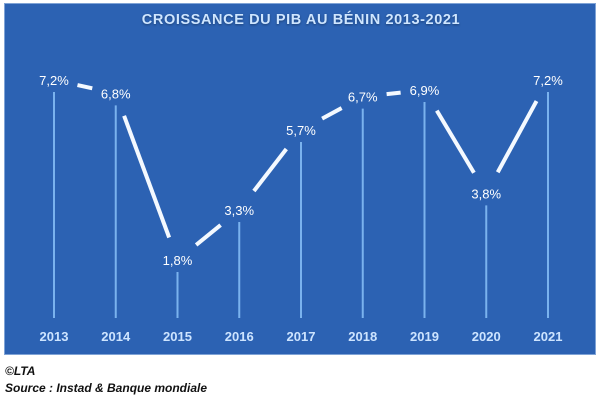 This screenshot has width=602, height=406. I want to click on data-label-2021: 7,2%, so click(548, 80).